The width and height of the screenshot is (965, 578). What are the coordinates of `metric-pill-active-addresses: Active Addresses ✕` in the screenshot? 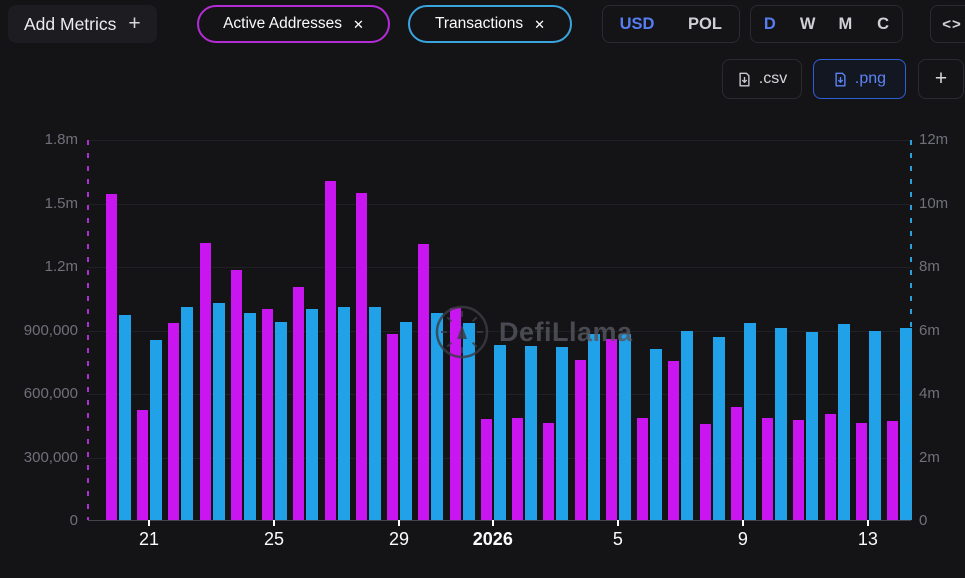 It's located at (293, 24).